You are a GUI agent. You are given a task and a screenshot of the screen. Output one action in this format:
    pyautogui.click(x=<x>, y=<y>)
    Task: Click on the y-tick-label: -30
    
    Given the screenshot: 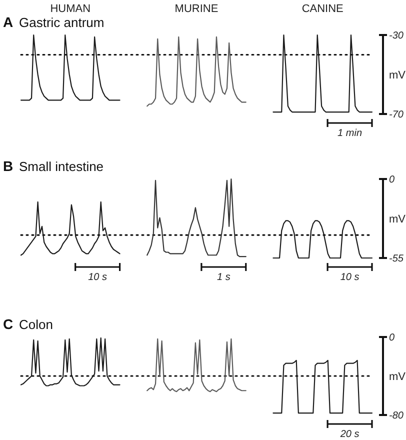 What is the action you would take?
    pyautogui.click(x=396, y=36)
    